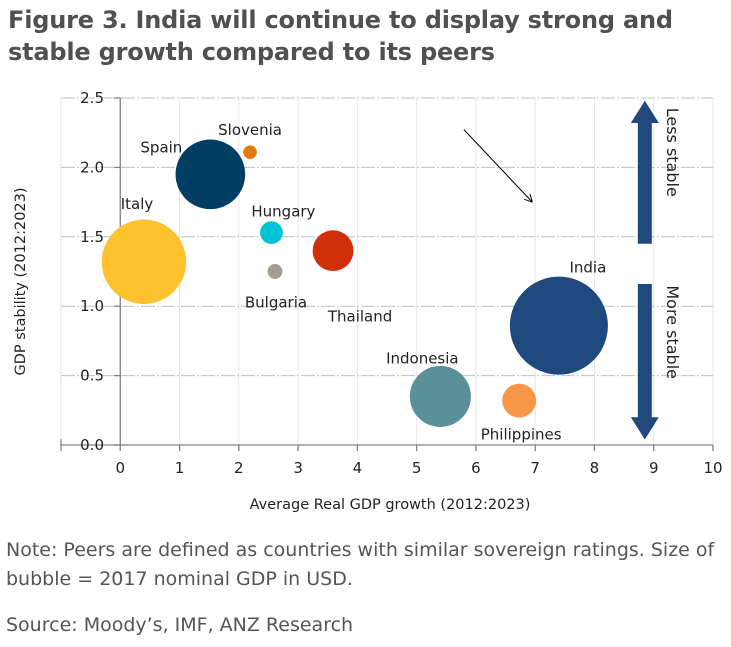 This screenshot has height=647, width=731. What do you see at coordinates (672, 332) in the screenshot?
I see `more-stable-label: More stable` at bounding box center [672, 332].